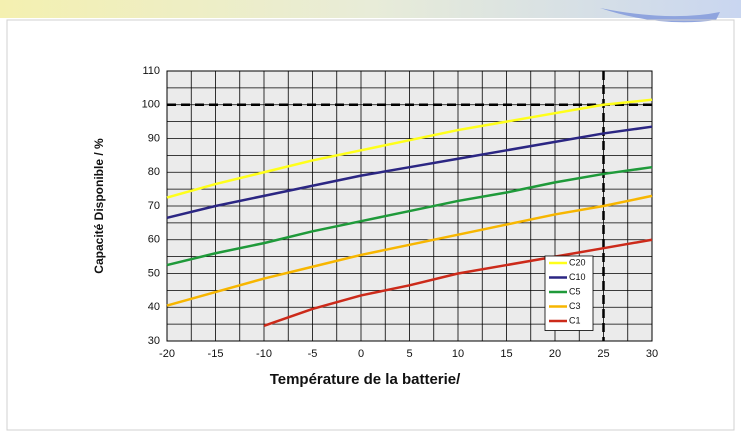 The image size is (741, 432). Describe the element at coordinates (216, 354) in the screenshot. I see `x-tick-label: -15` at that location.